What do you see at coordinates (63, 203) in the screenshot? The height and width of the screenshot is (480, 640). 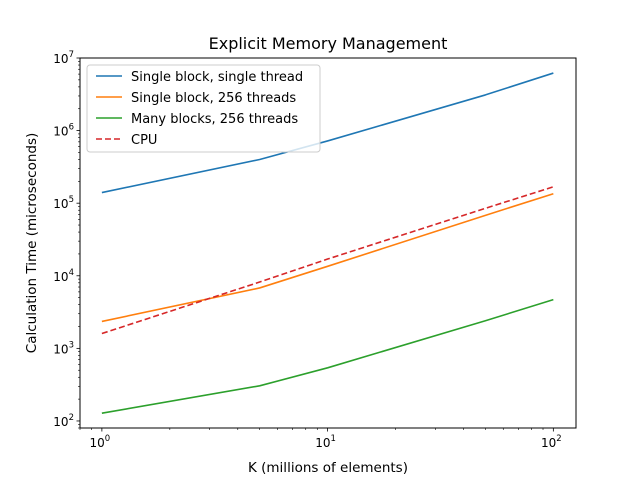 I see `y-tick-label: 10⁵` at bounding box center [63, 203].